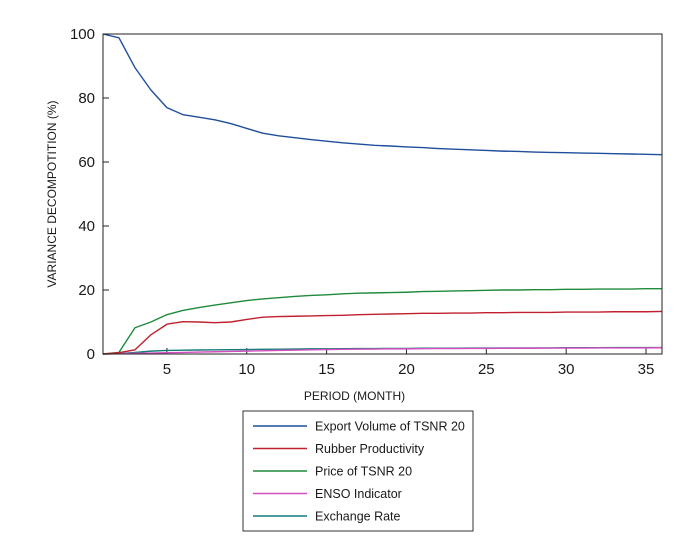 The image size is (679, 545). Describe the element at coordinates (363, 472) in the screenshot. I see `legend-label-price-of-tsnr-20: Price of TSNR 20` at that location.